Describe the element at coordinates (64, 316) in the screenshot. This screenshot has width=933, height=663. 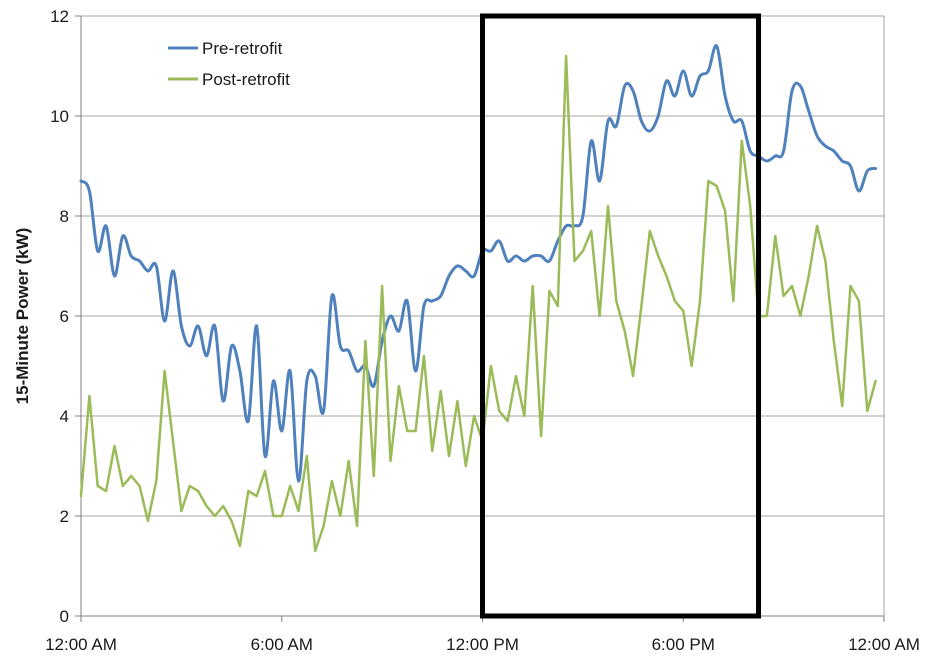
I see `y-tick-label: 6` at that location.